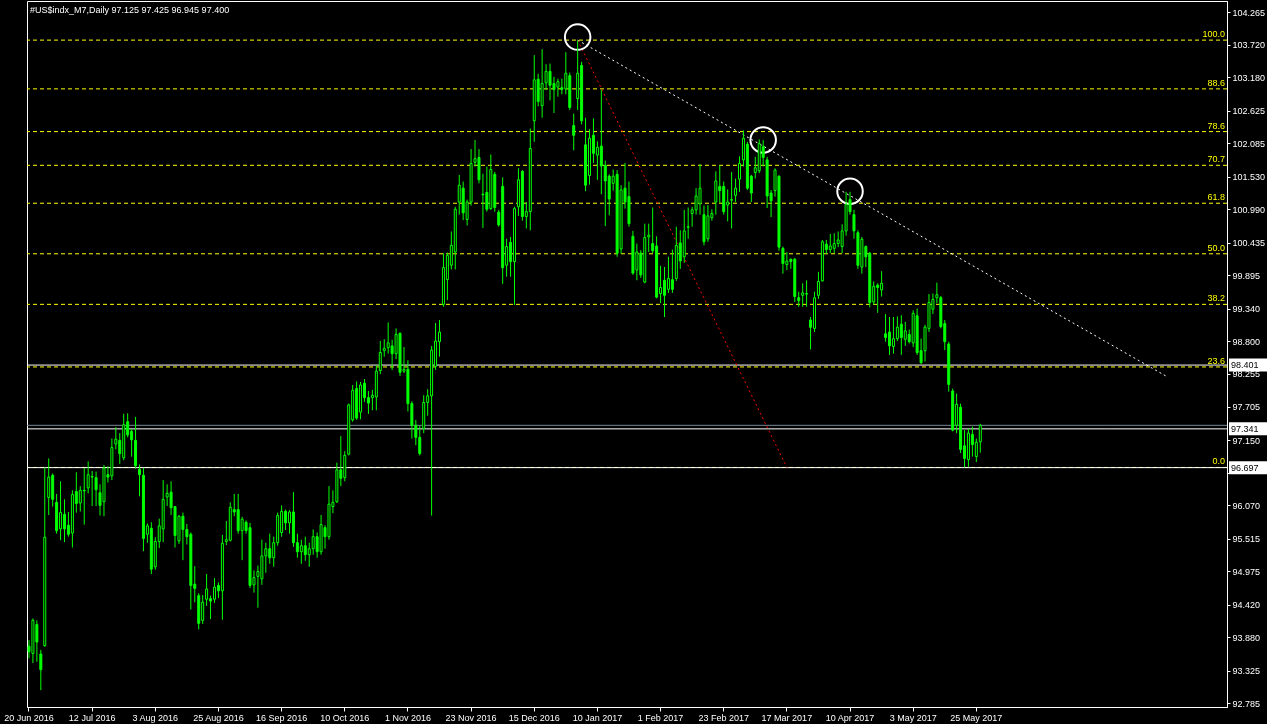 The width and height of the screenshot is (1267, 724). What do you see at coordinates (345, 717) in the screenshot?
I see `x-tick-label: 10 Oct 2016` at bounding box center [345, 717].